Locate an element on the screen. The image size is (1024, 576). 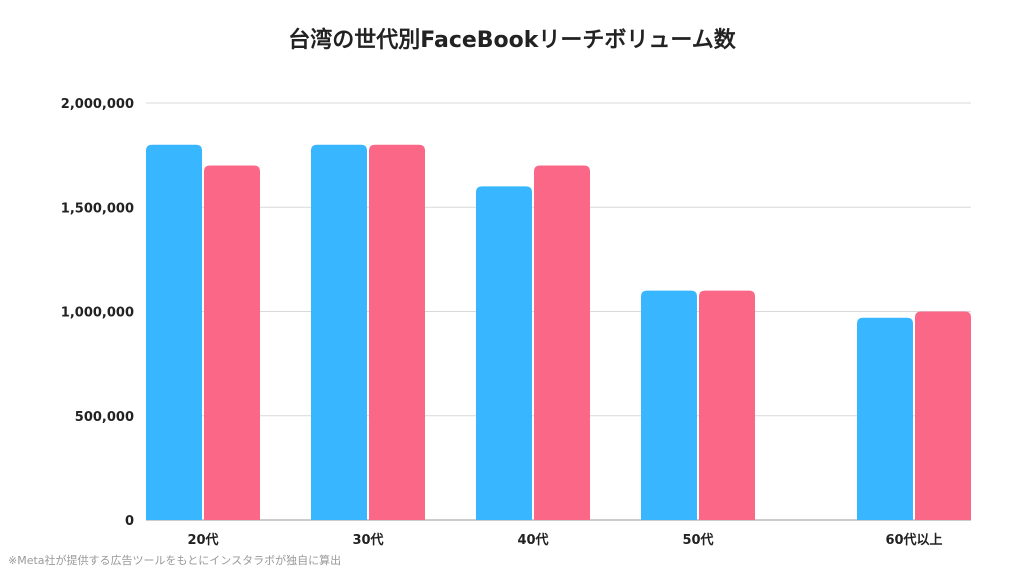
x-axis-tick-labels: 20代 30代 40代 50代 60代以上 is located at coordinates (564, 540).